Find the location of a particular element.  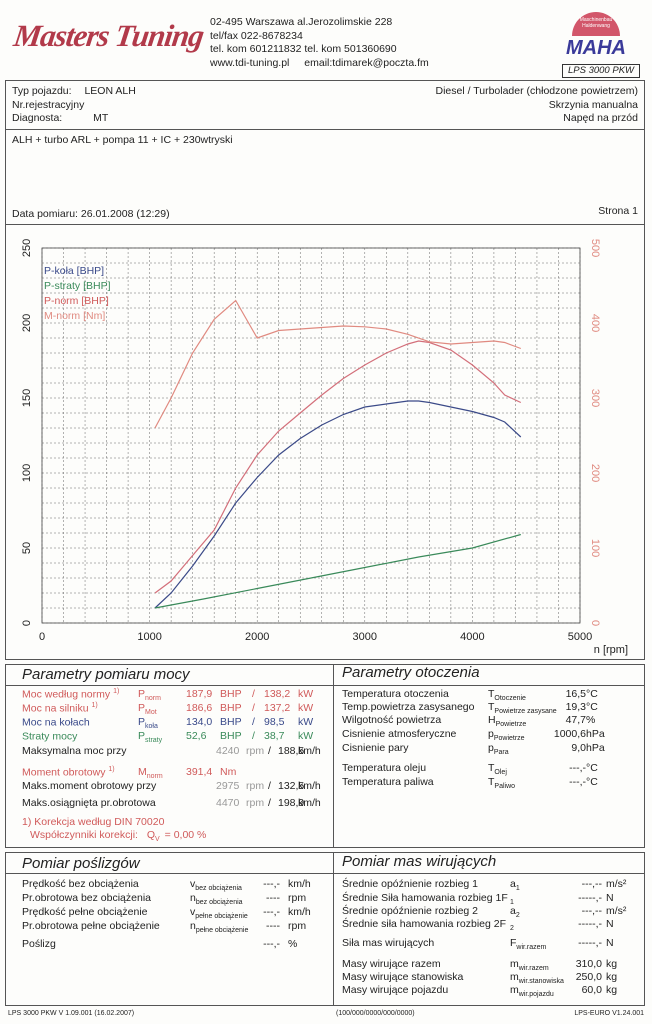

legend-p-norm: P-norm [BHP] is located at coordinates (76, 301).